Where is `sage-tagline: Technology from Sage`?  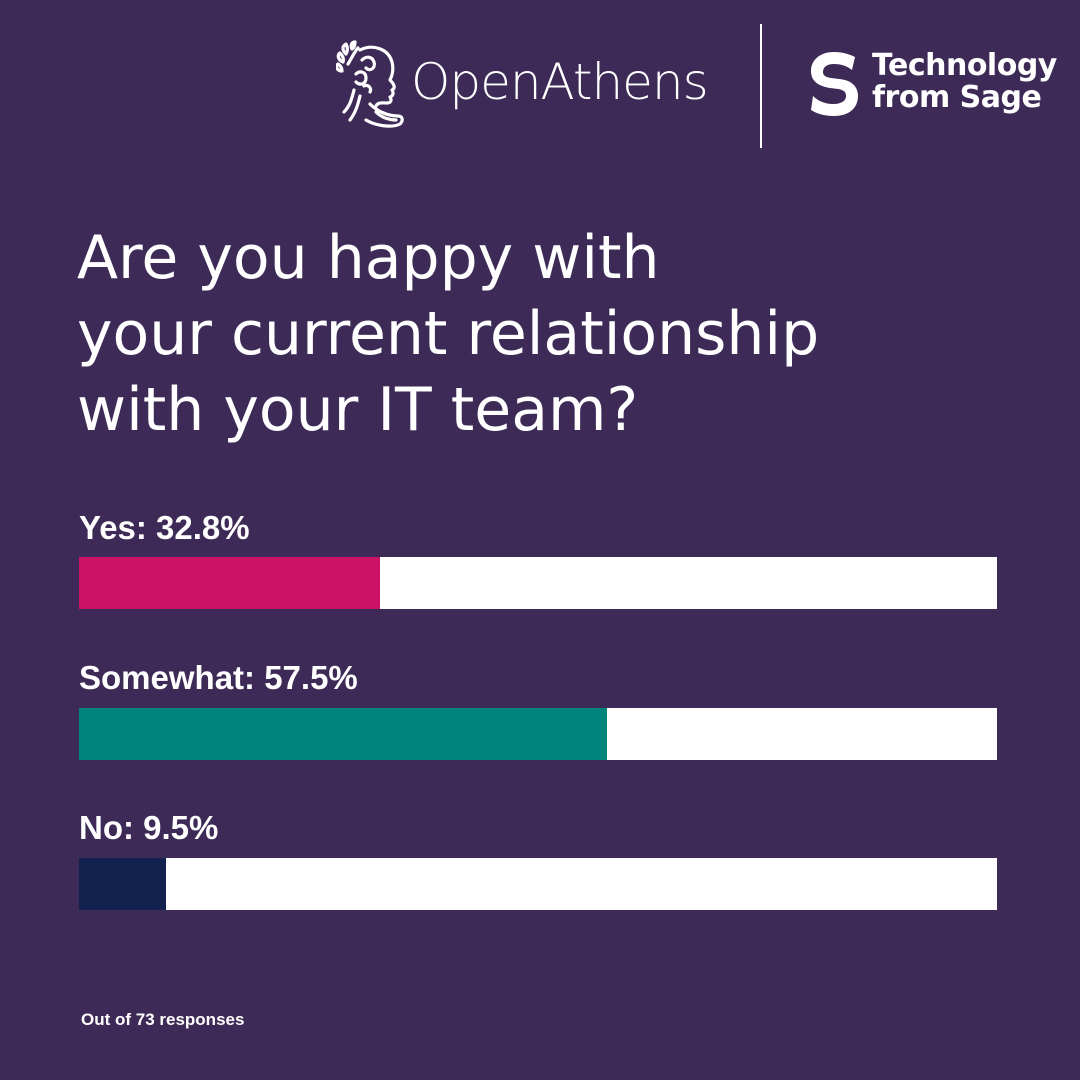 sage-tagline: Technology from Sage is located at coordinates (964, 82).